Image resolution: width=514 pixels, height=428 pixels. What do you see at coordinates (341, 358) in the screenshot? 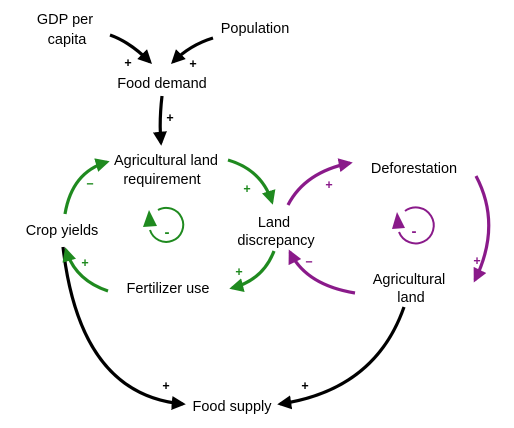
I see `link-agricultural-land-to-food-supply` at bounding box center [341, 358].